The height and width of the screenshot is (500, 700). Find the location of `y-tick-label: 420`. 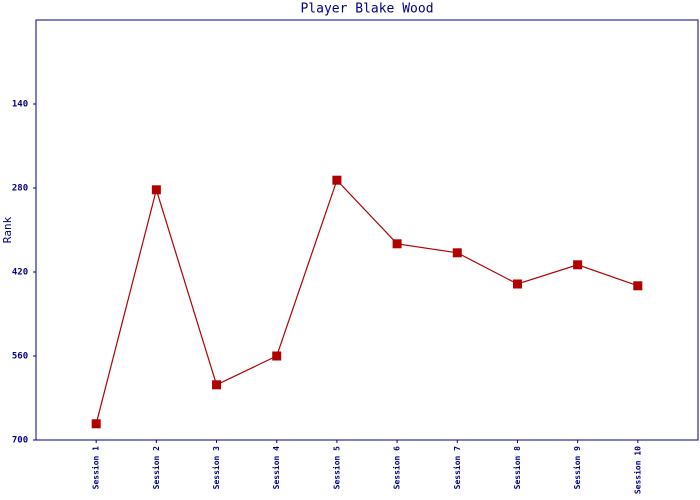

y-tick-label: 420 is located at coordinates (20, 273).